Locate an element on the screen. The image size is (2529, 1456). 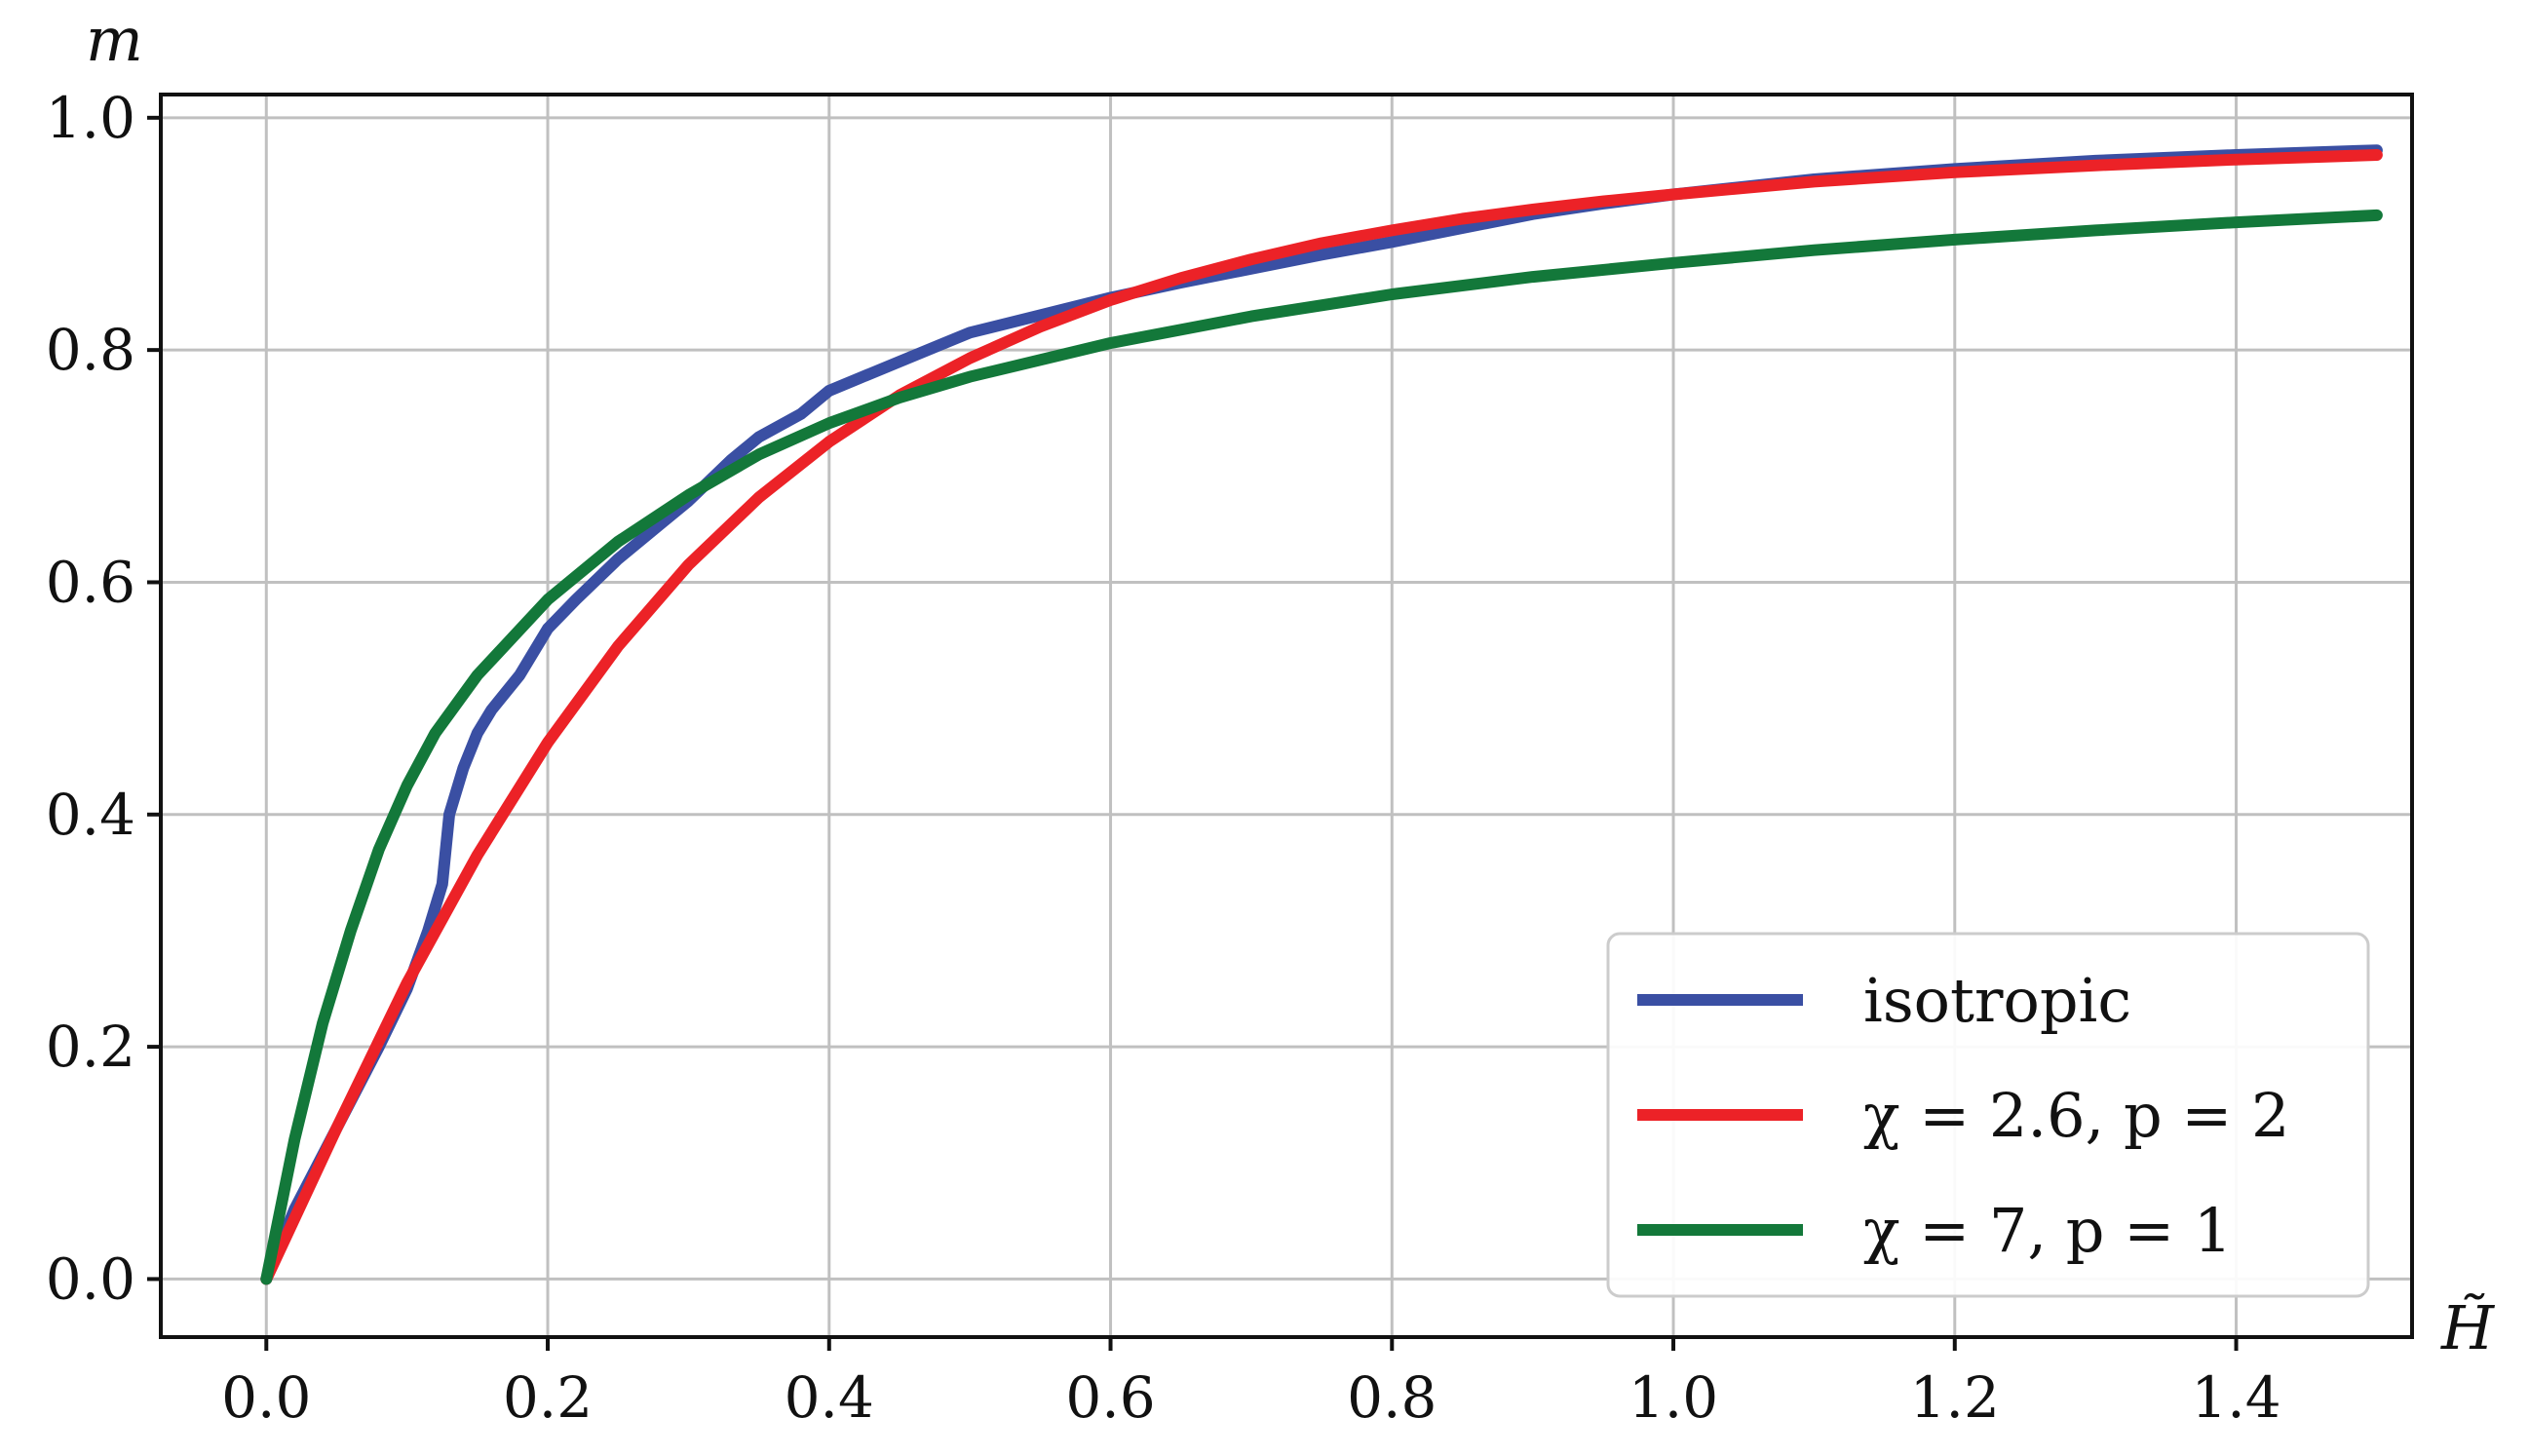
x-axis-ticks: 0.0 0.2 0.4 0.6 0.8 1.0 1.2 1.4 is located at coordinates (1251, 1384).